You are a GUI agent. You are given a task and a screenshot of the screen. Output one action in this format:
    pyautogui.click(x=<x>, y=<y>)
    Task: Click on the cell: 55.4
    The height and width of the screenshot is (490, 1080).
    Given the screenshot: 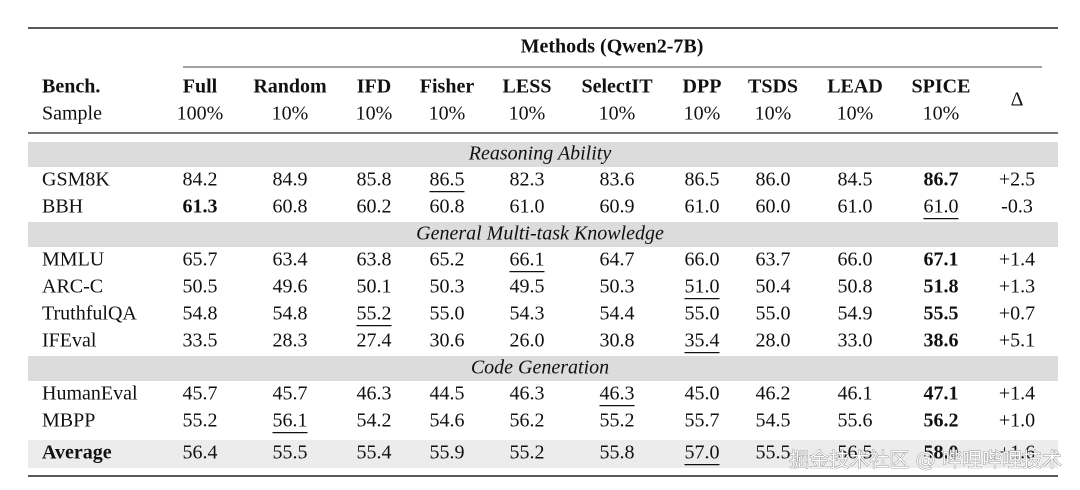 What is the action you would take?
    pyautogui.click(x=374, y=453)
    